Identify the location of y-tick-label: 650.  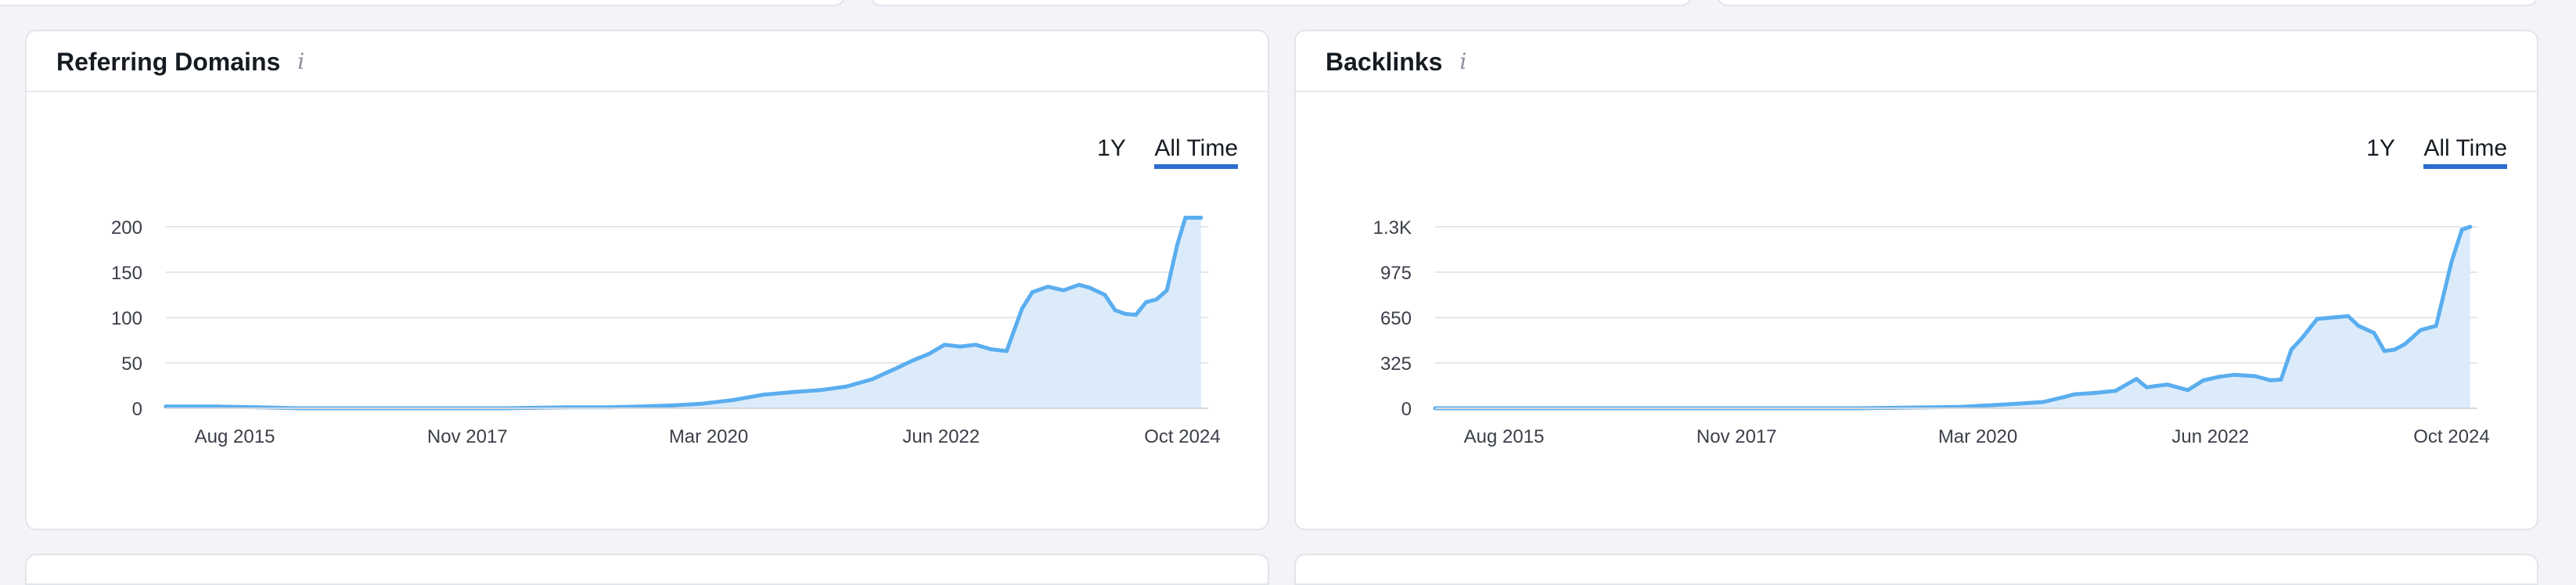
(1396, 318).